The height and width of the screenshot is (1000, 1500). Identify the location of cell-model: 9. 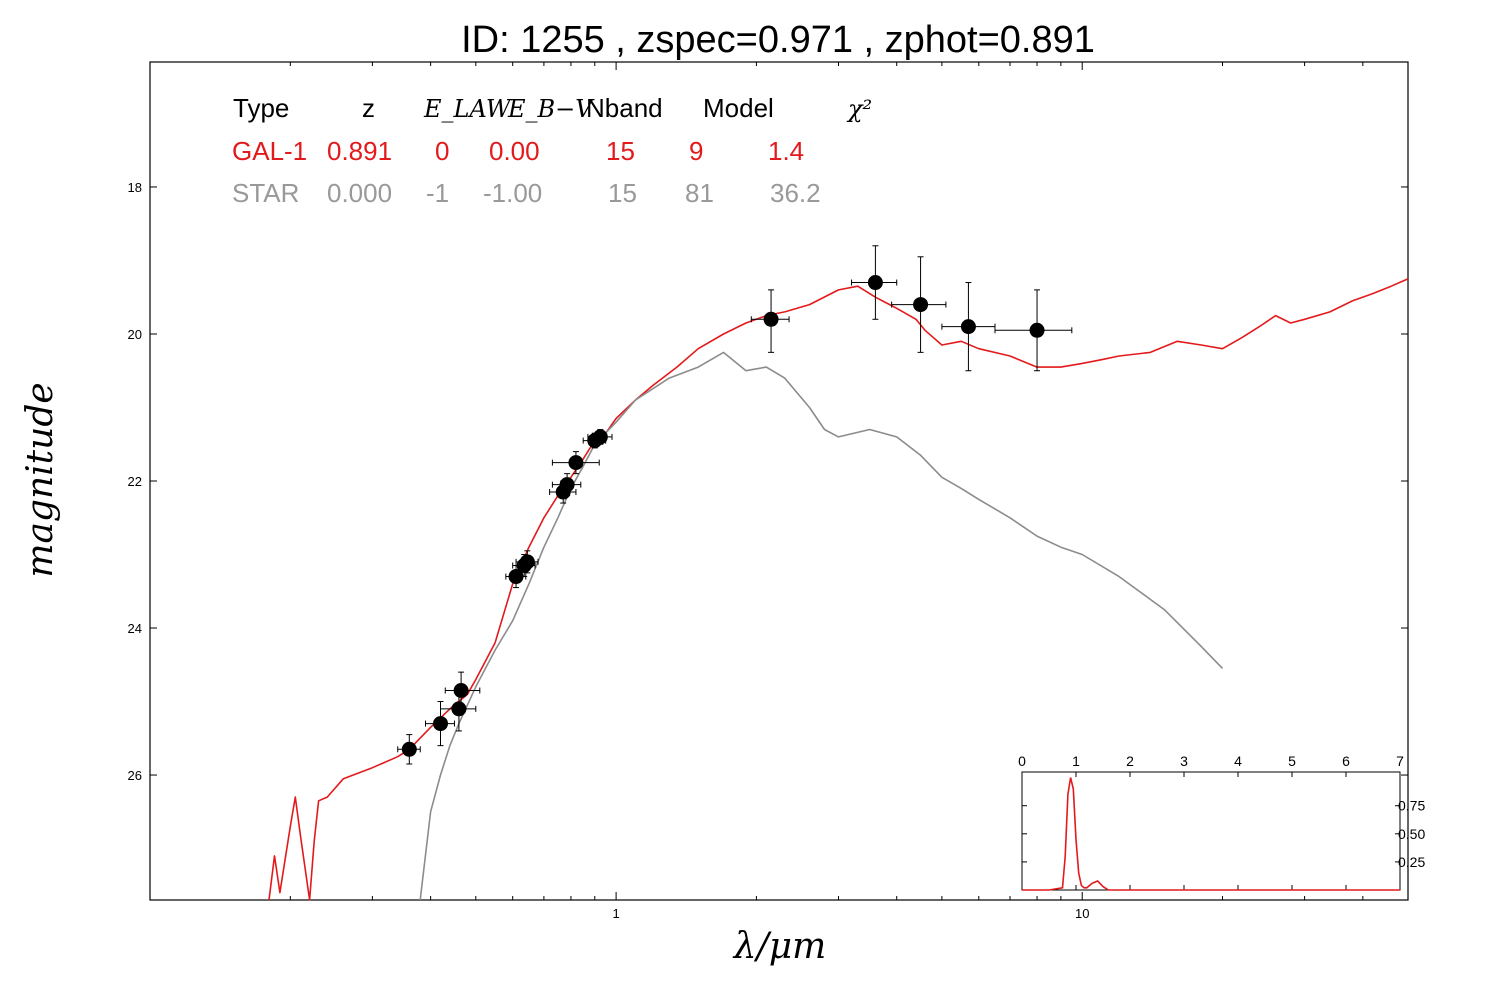
(696, 151).